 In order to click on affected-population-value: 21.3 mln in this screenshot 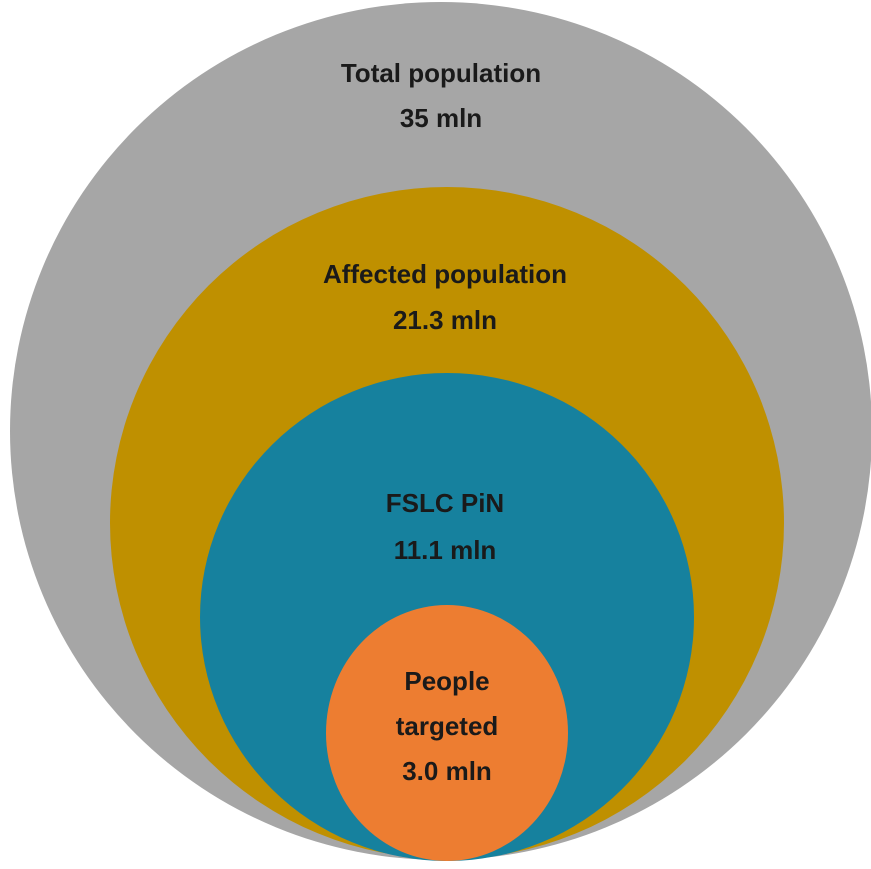, I will do `click(445, 320)`.